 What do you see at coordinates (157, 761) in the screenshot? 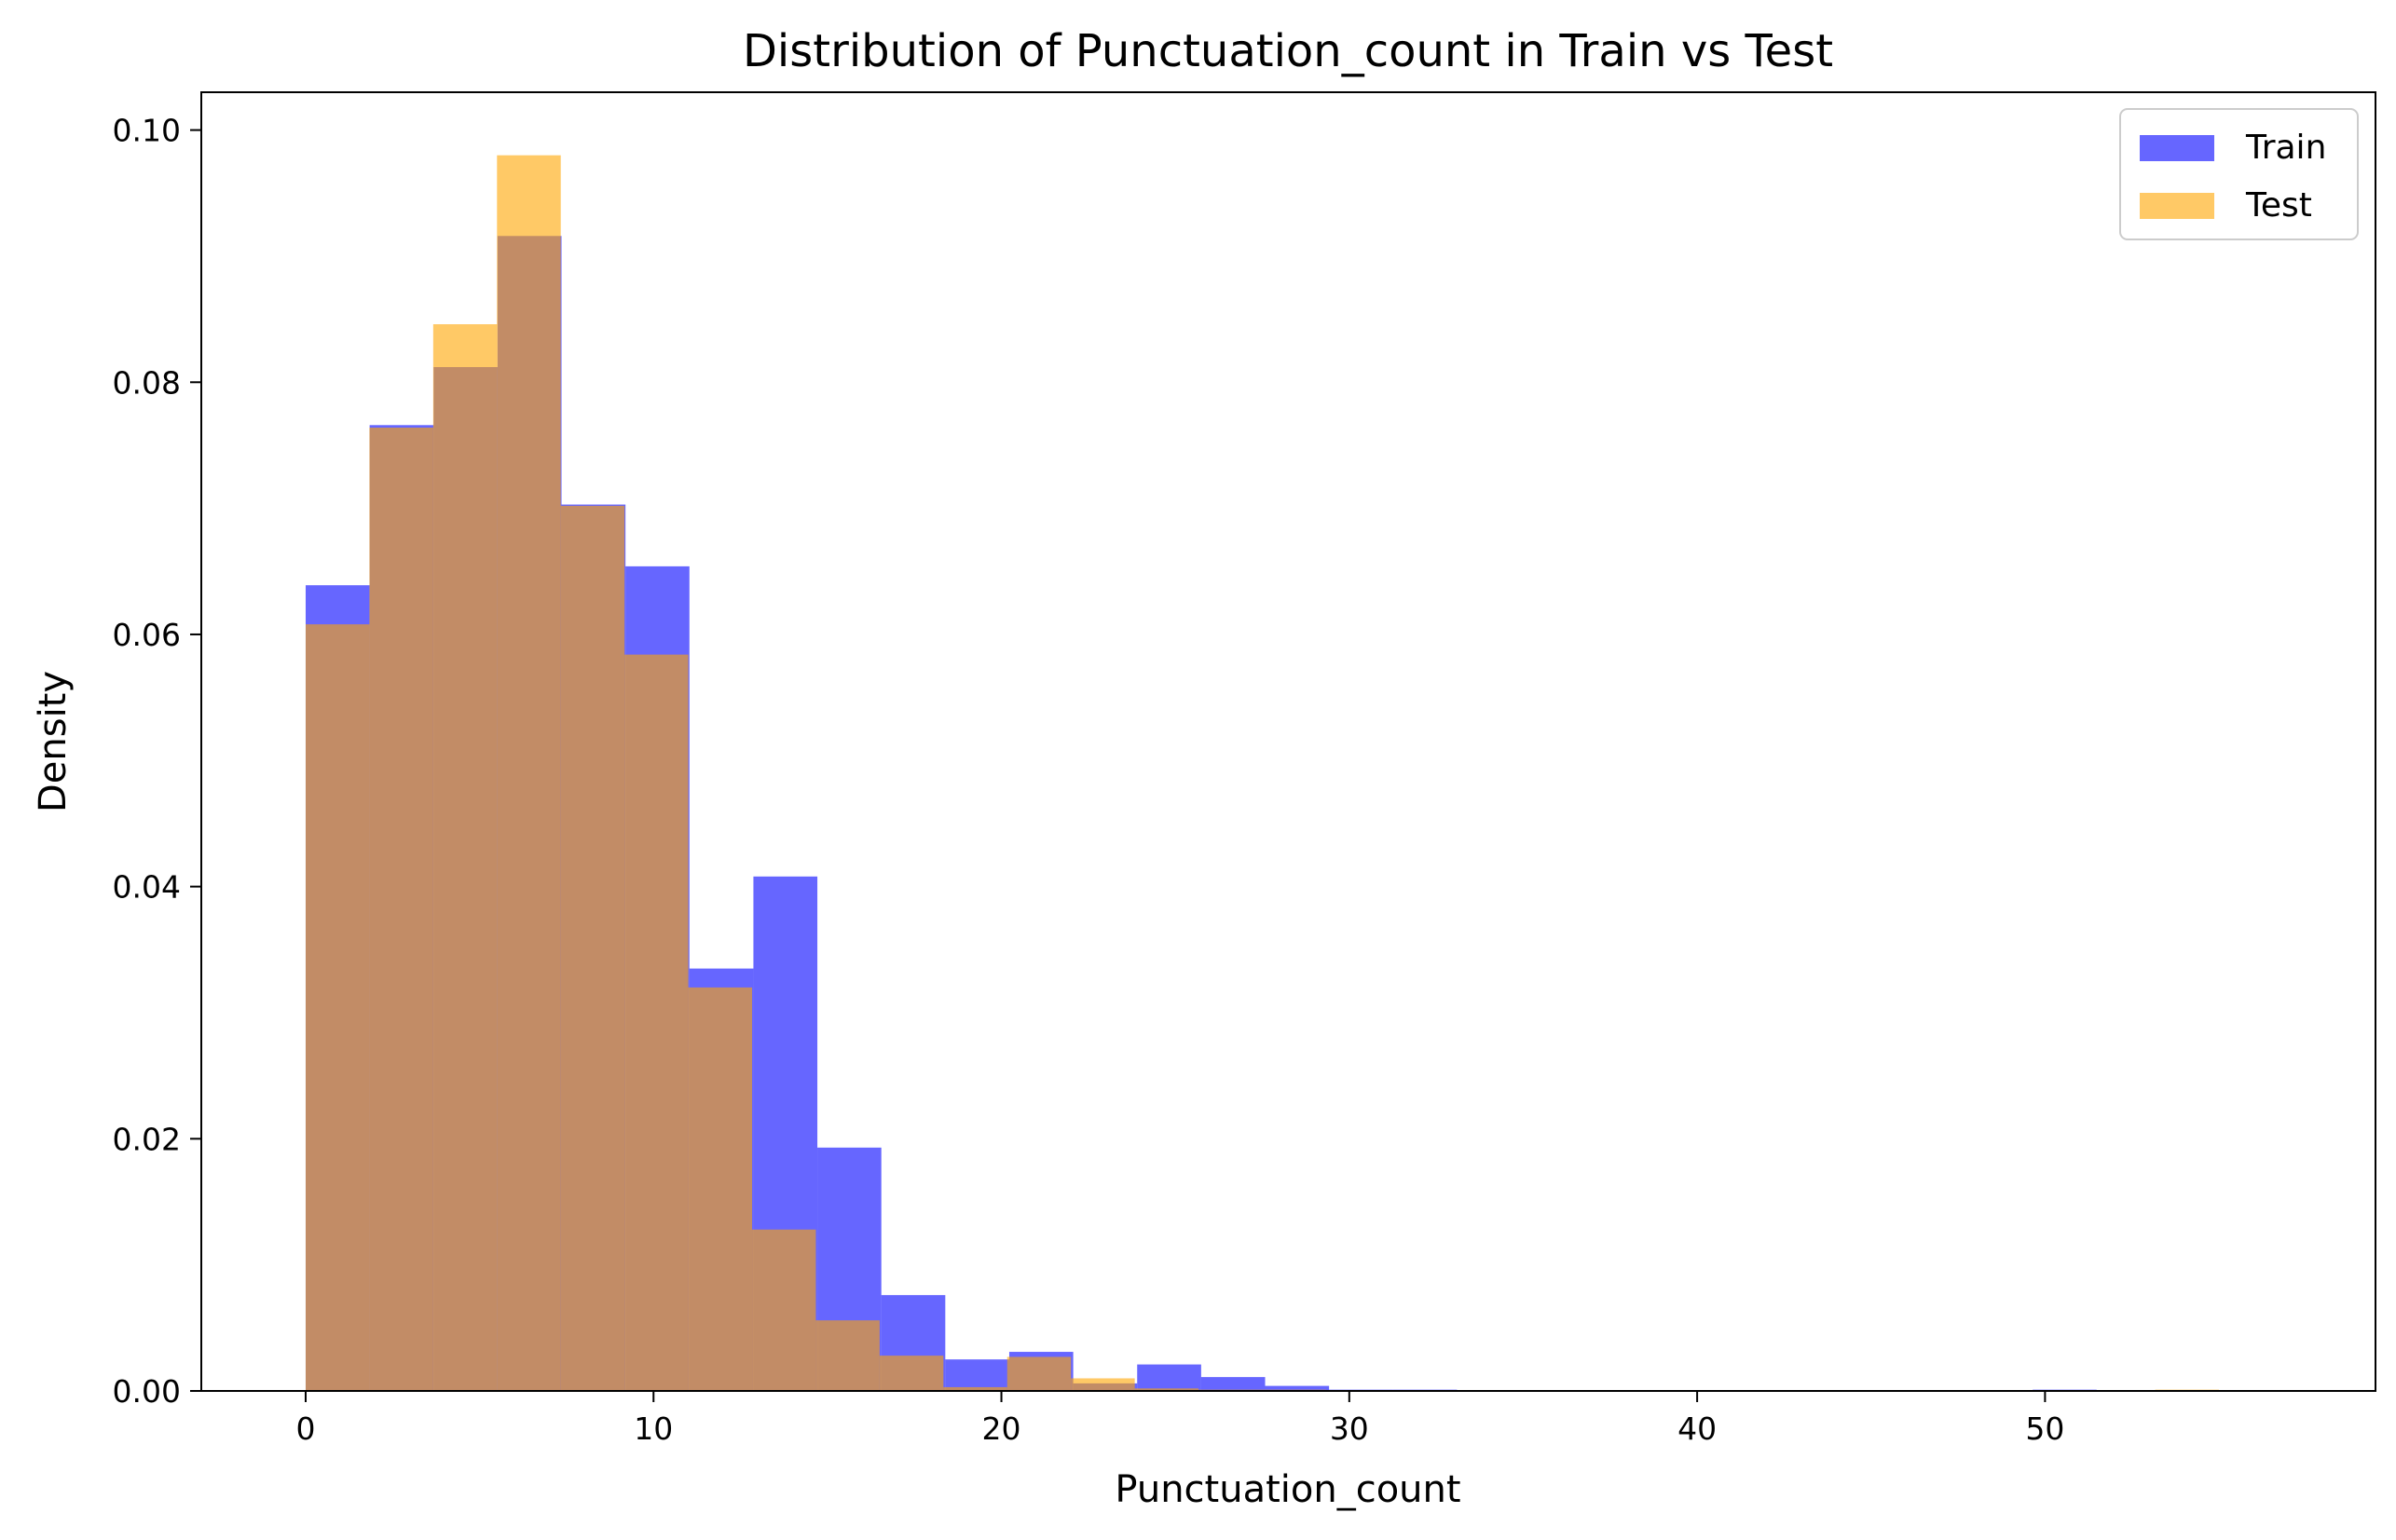
I see `y-axis-ticks: 0.00 0.02 0.04 0.06 0.08 0.10` at bounding box center [157, 761].